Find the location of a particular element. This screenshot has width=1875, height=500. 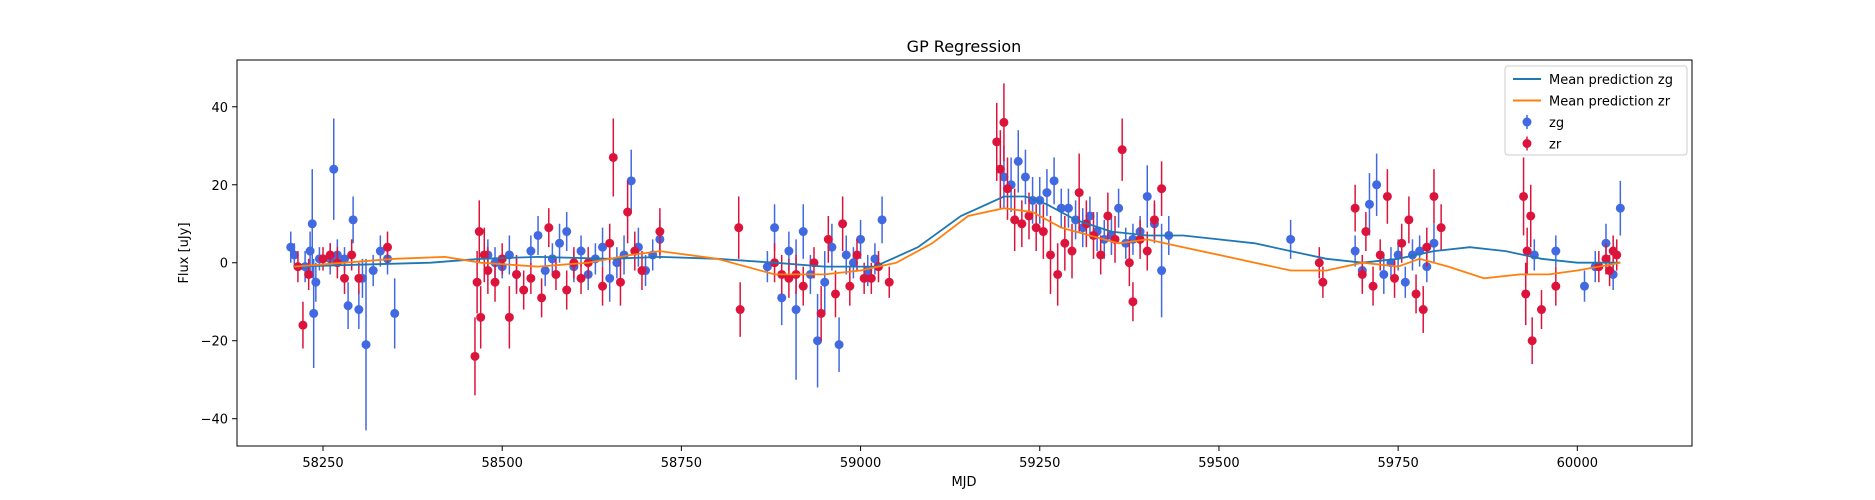

legend-box is located at coordinates (1596, 110).